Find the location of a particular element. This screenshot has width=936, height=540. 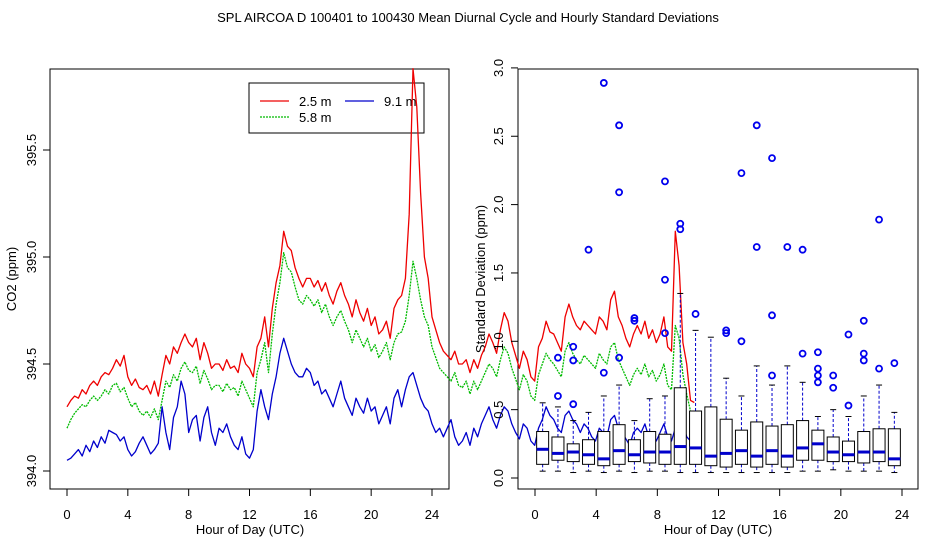

left-x-tick-label: 8 is located at coordinates (188, 514).